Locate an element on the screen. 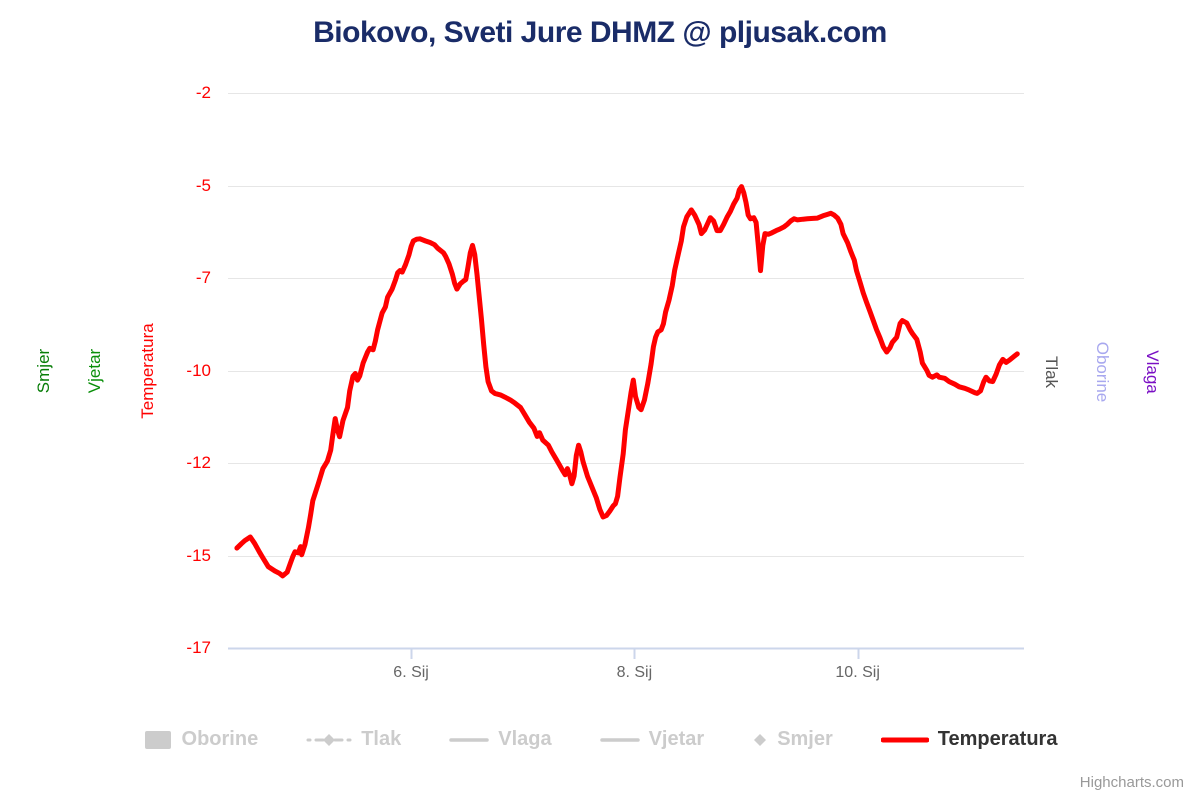 This screenshot has height=800, width=1200. y-axis-label: -2 is located at coordinates (203, 92).